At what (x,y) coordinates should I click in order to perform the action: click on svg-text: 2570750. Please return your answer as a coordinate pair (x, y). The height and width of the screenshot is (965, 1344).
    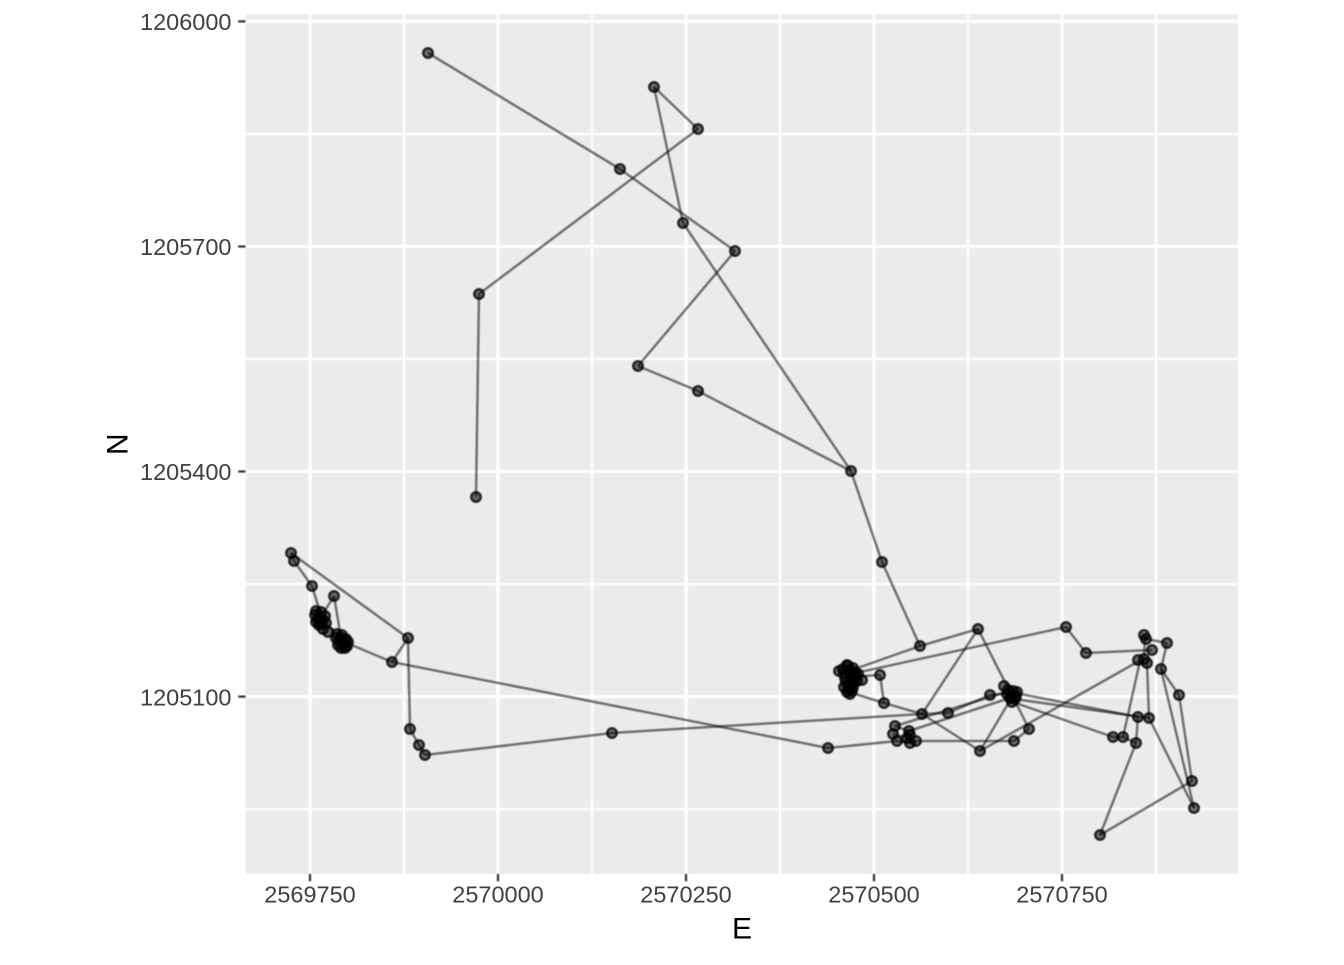
    Looking at the image, I should click on (1062, 895).